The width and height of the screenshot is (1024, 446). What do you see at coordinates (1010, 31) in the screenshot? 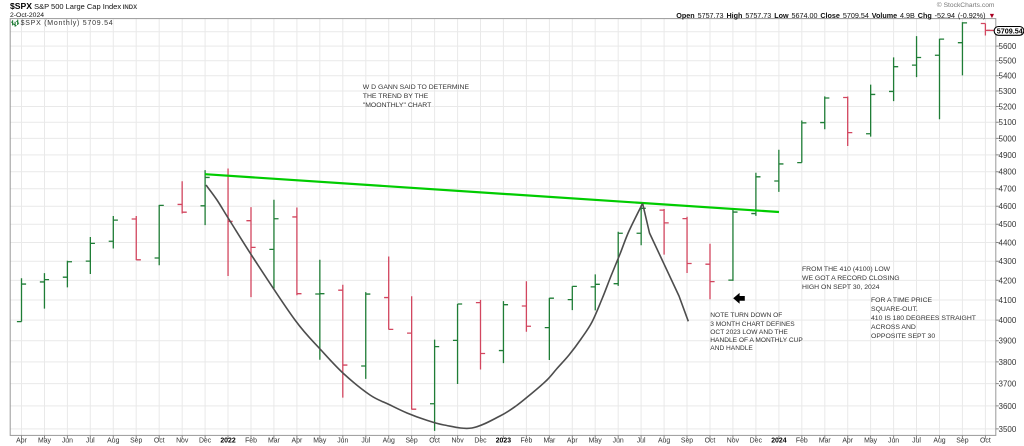
I see `svg-text: 5709.54` at bounding box center [1010, 31].